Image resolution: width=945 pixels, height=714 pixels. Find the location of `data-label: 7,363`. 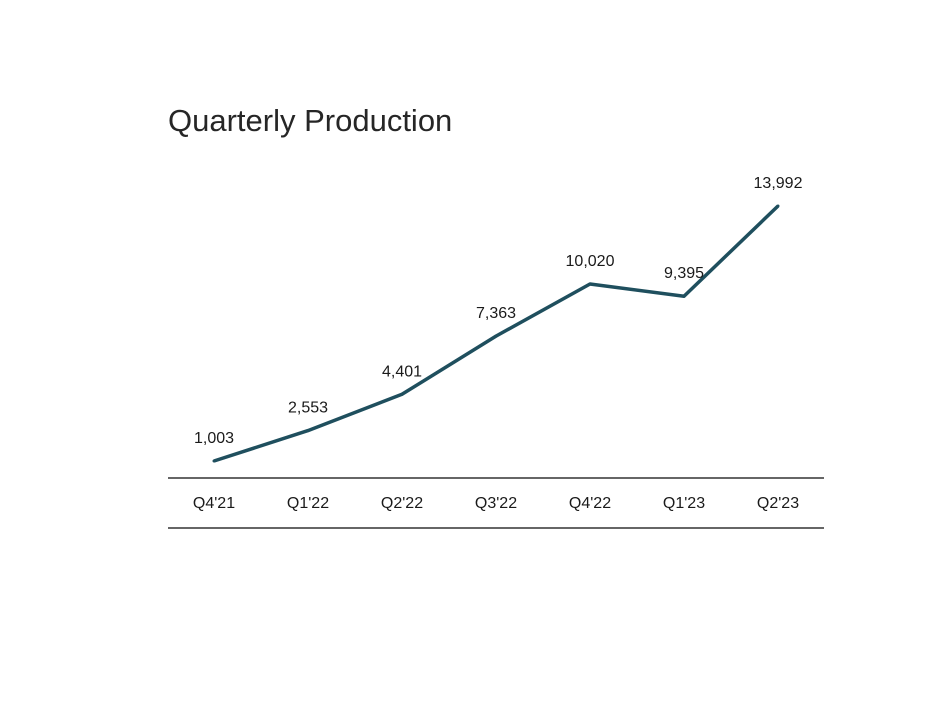

data-label: 7,363 is located at coordinates (496, 313).